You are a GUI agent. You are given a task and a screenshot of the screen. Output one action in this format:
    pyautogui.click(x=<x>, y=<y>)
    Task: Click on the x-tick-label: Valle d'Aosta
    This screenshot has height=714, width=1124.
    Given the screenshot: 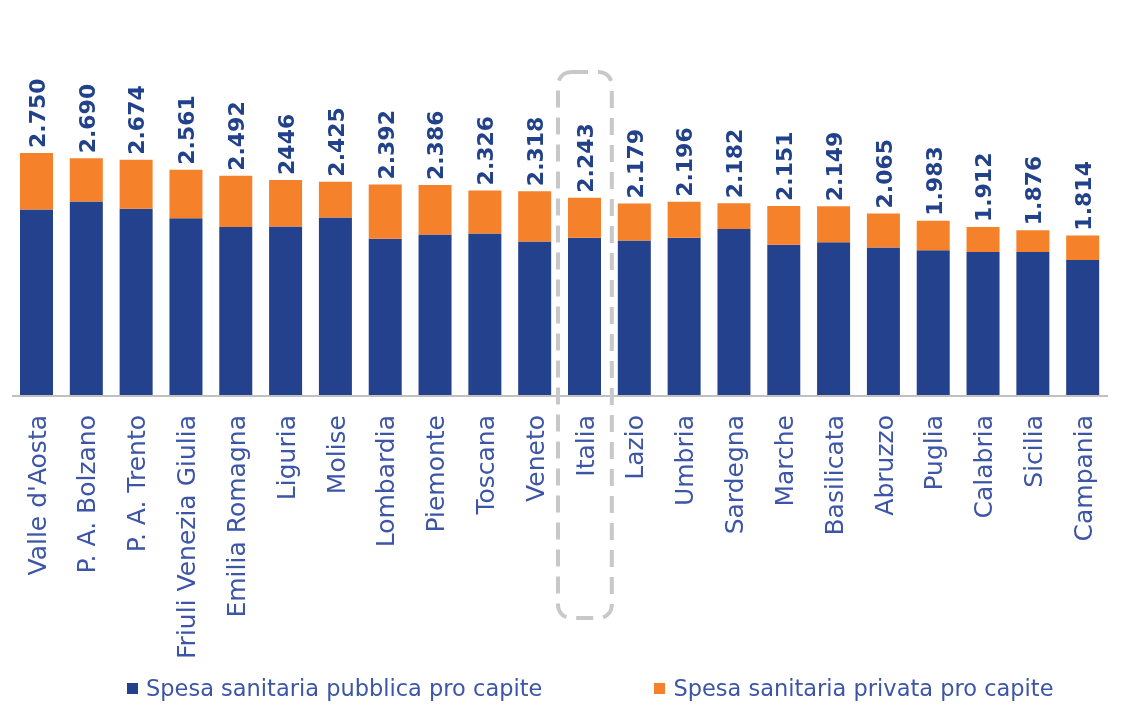 What is the action you would take?
    pyautogui.click(x=37, y=495)
    